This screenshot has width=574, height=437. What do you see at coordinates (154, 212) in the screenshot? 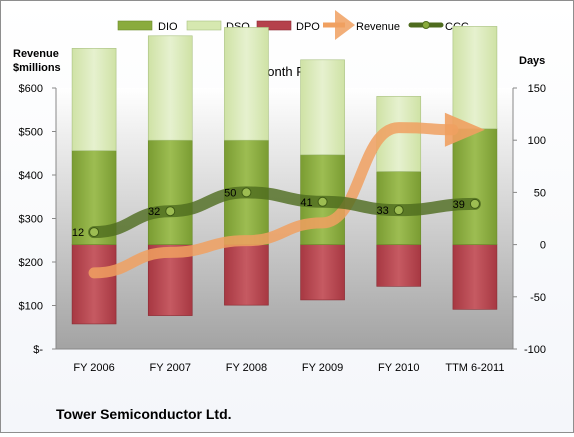
I see `ccc-data-label: 32` at bounding box center [154, 212].